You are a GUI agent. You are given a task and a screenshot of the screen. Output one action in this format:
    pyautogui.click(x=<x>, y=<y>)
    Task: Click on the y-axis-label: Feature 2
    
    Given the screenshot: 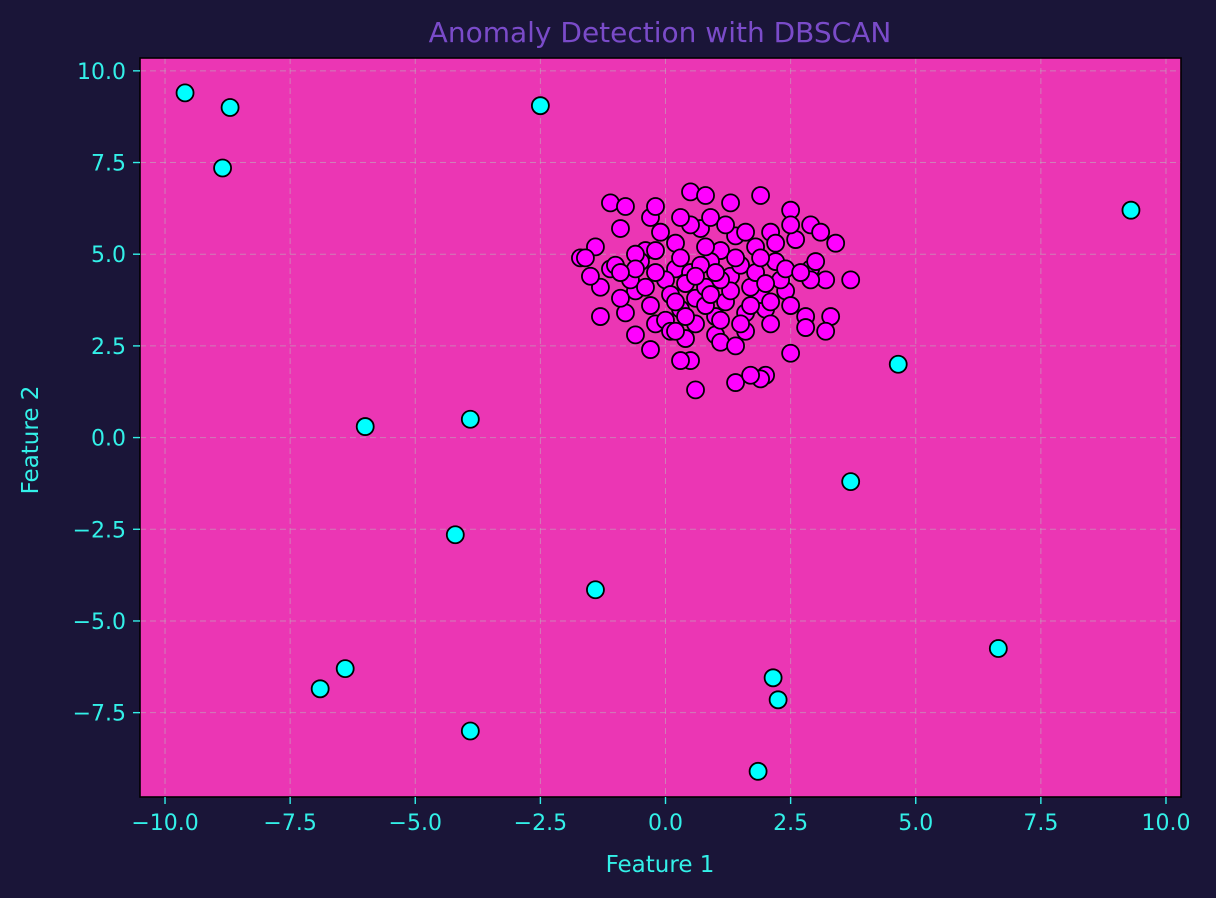 What is the action you would take?
    pyautogui.click(x=31, y=440)
    